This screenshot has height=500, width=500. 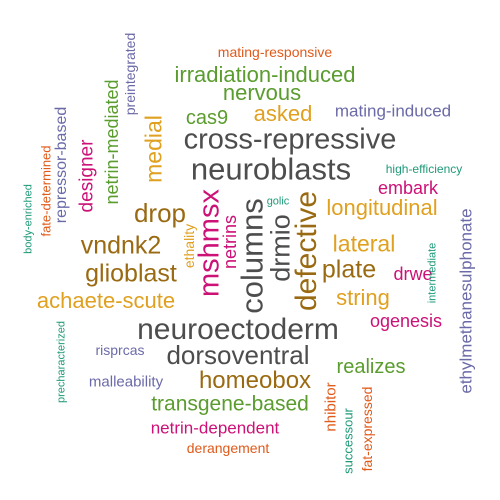 I want to click on word: columns, so click(x=252, y=256).